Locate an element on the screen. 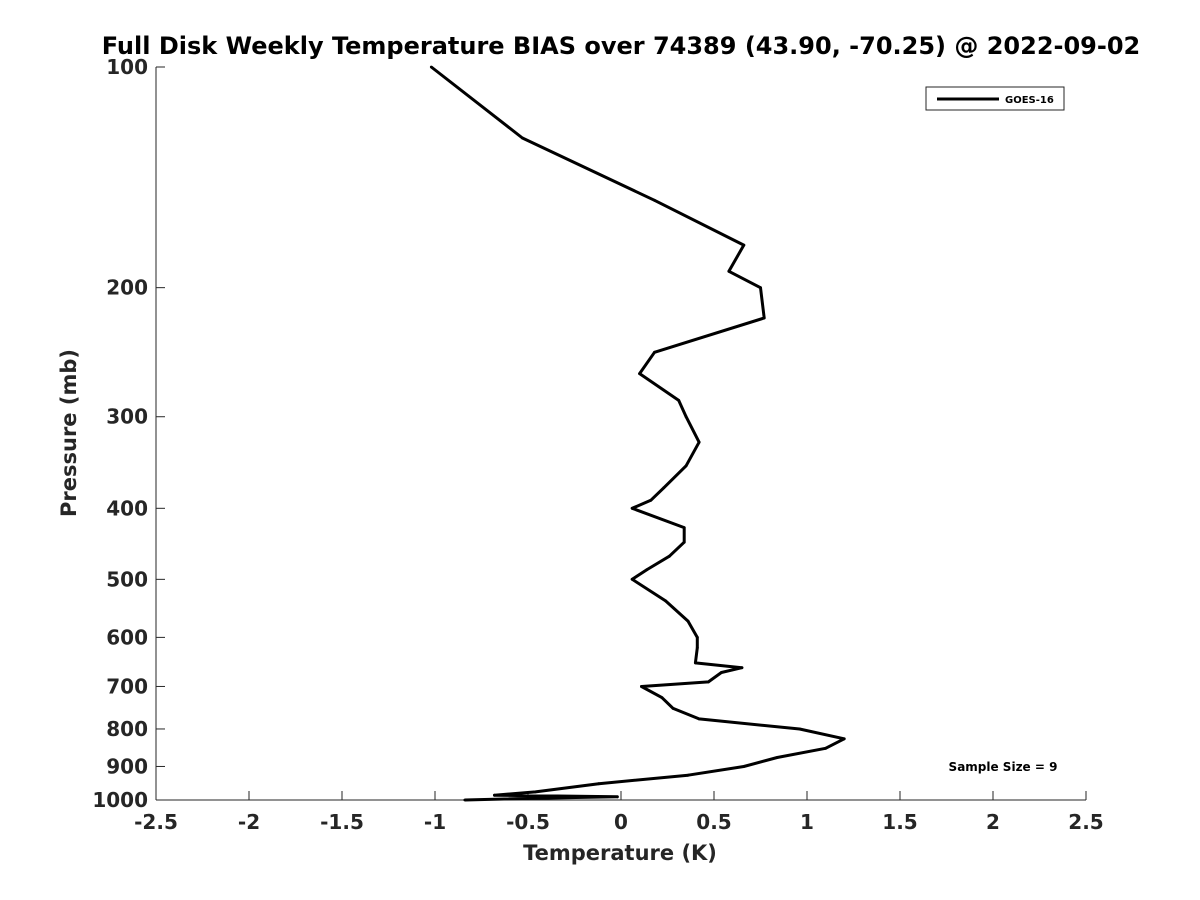  x-tick-label: 1 is located at coordinates (807, 822).